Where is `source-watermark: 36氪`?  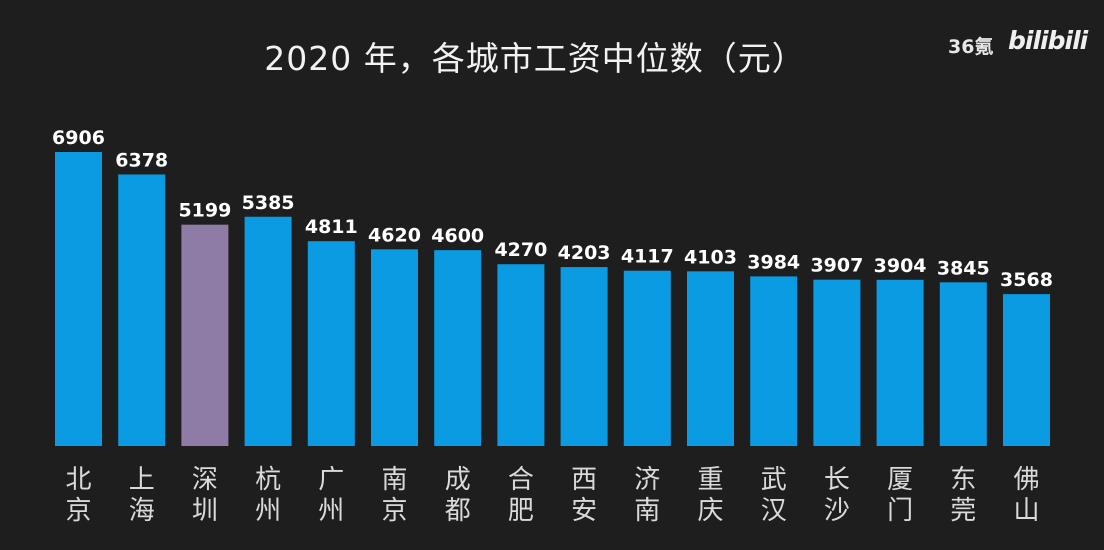
source-watermark: 36氪 is located at coordinates (971, 47).